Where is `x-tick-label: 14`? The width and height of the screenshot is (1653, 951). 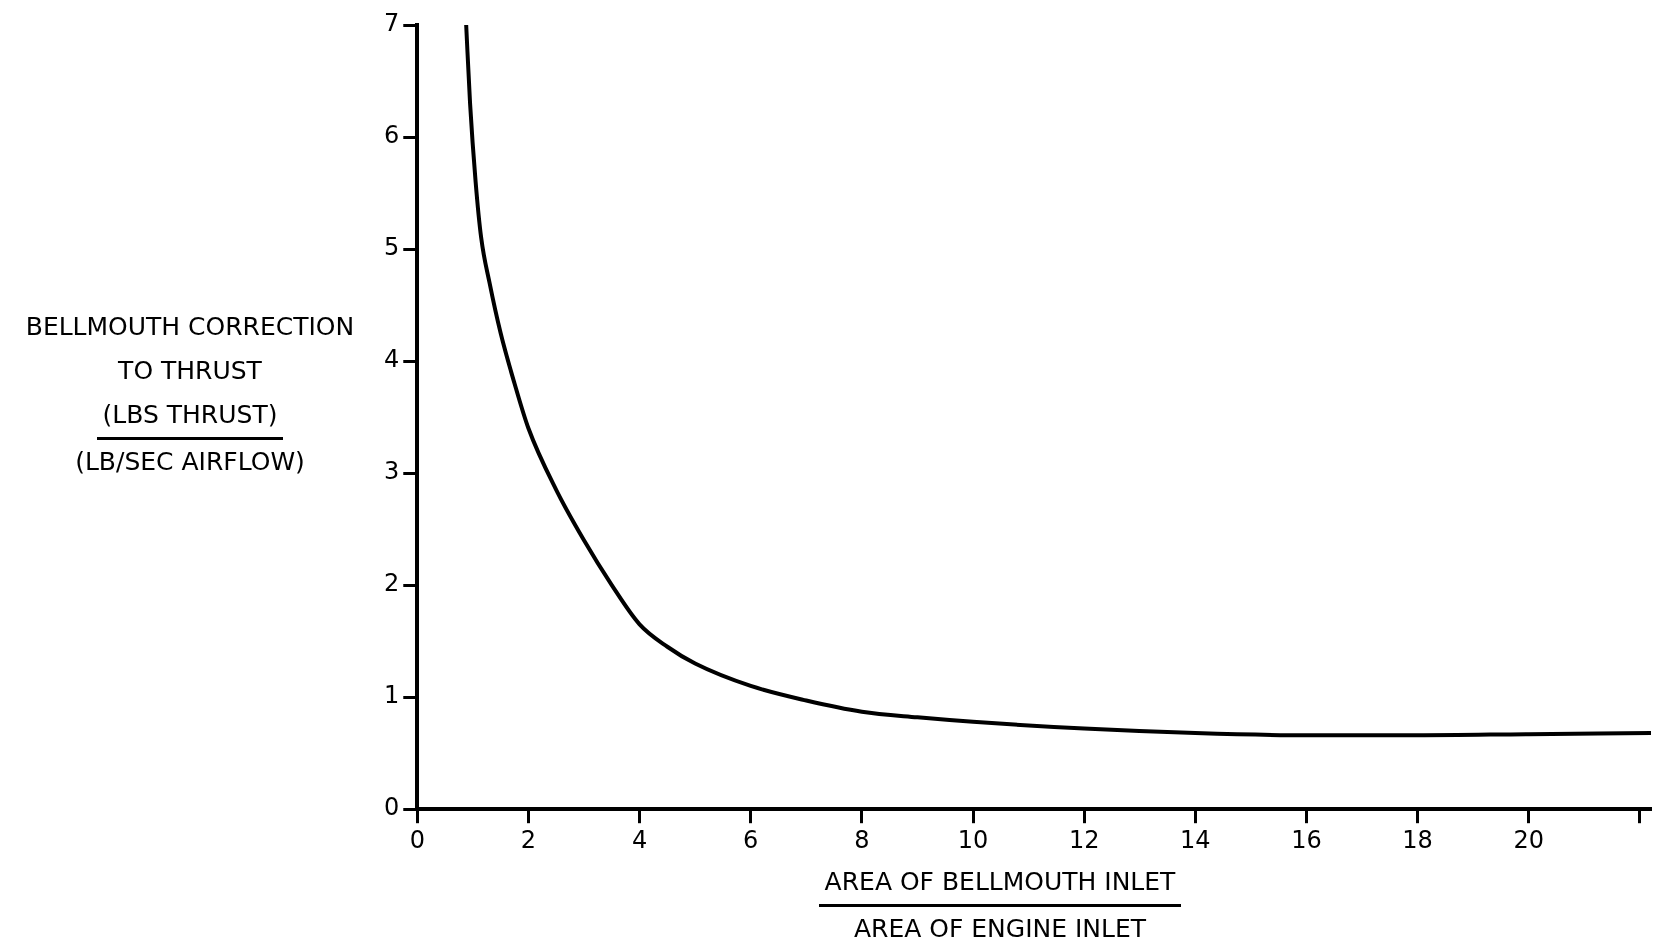
x-tick-label: 14 is located at coordinates (1195, 839).